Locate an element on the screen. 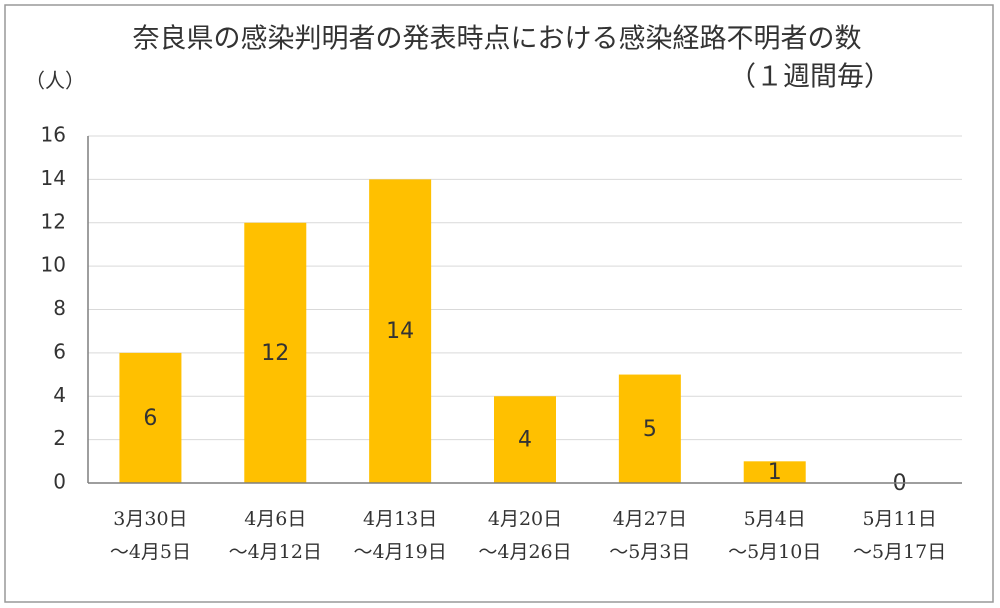 The width and height of the screenshot is (1000, 608). y-tick-label: 14 is located at coordinates (53, 178).